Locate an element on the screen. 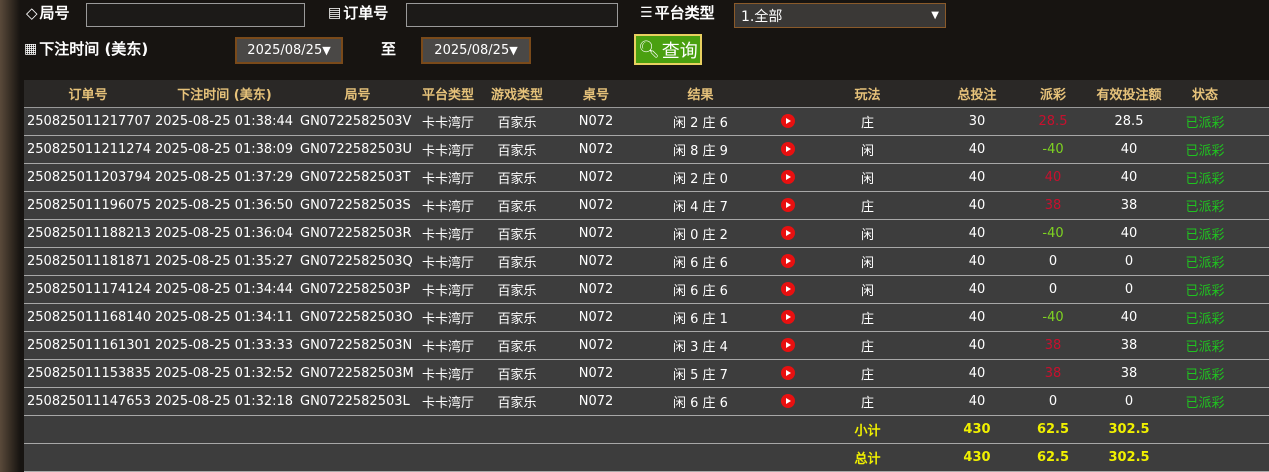 The image size is (1269, 472). column-header: 局号 is located at coordinates (357, 94).